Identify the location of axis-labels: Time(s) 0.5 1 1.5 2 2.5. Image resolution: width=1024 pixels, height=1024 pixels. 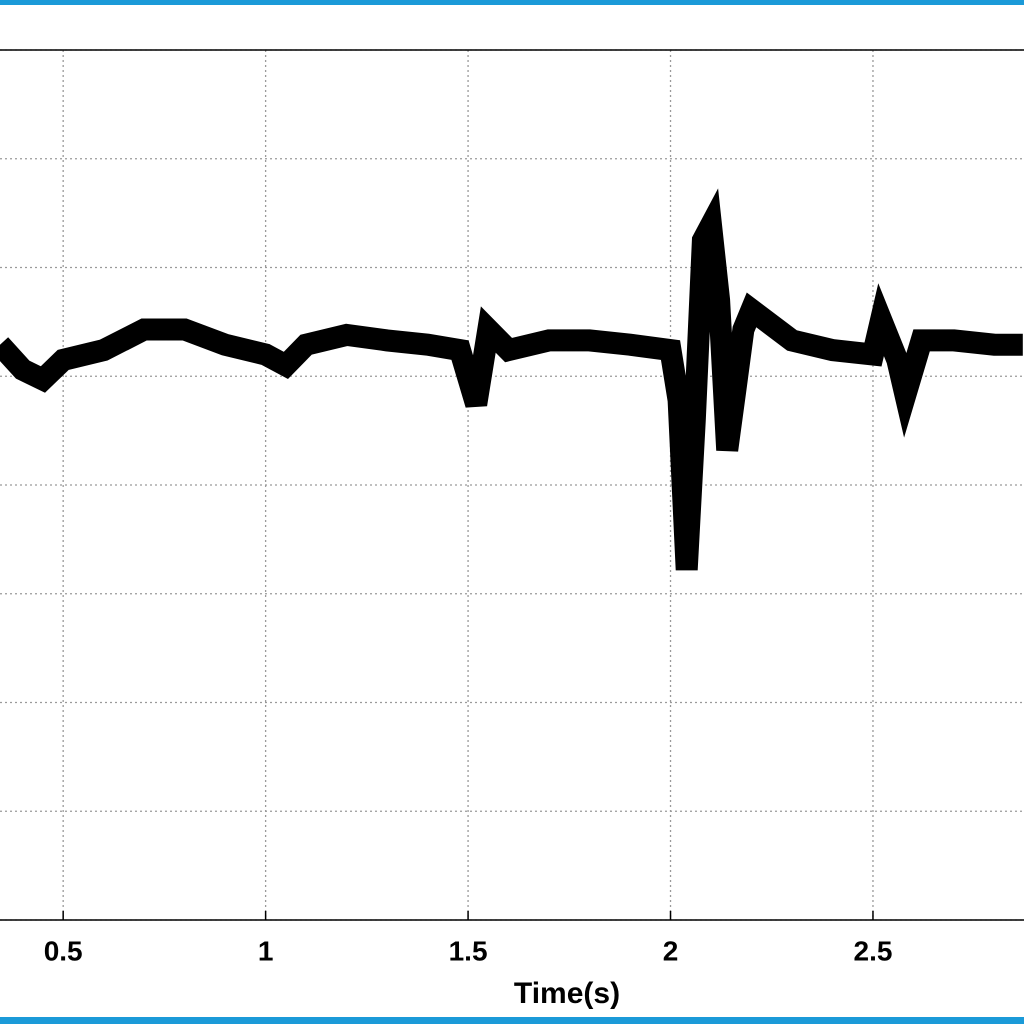
(468, 972).